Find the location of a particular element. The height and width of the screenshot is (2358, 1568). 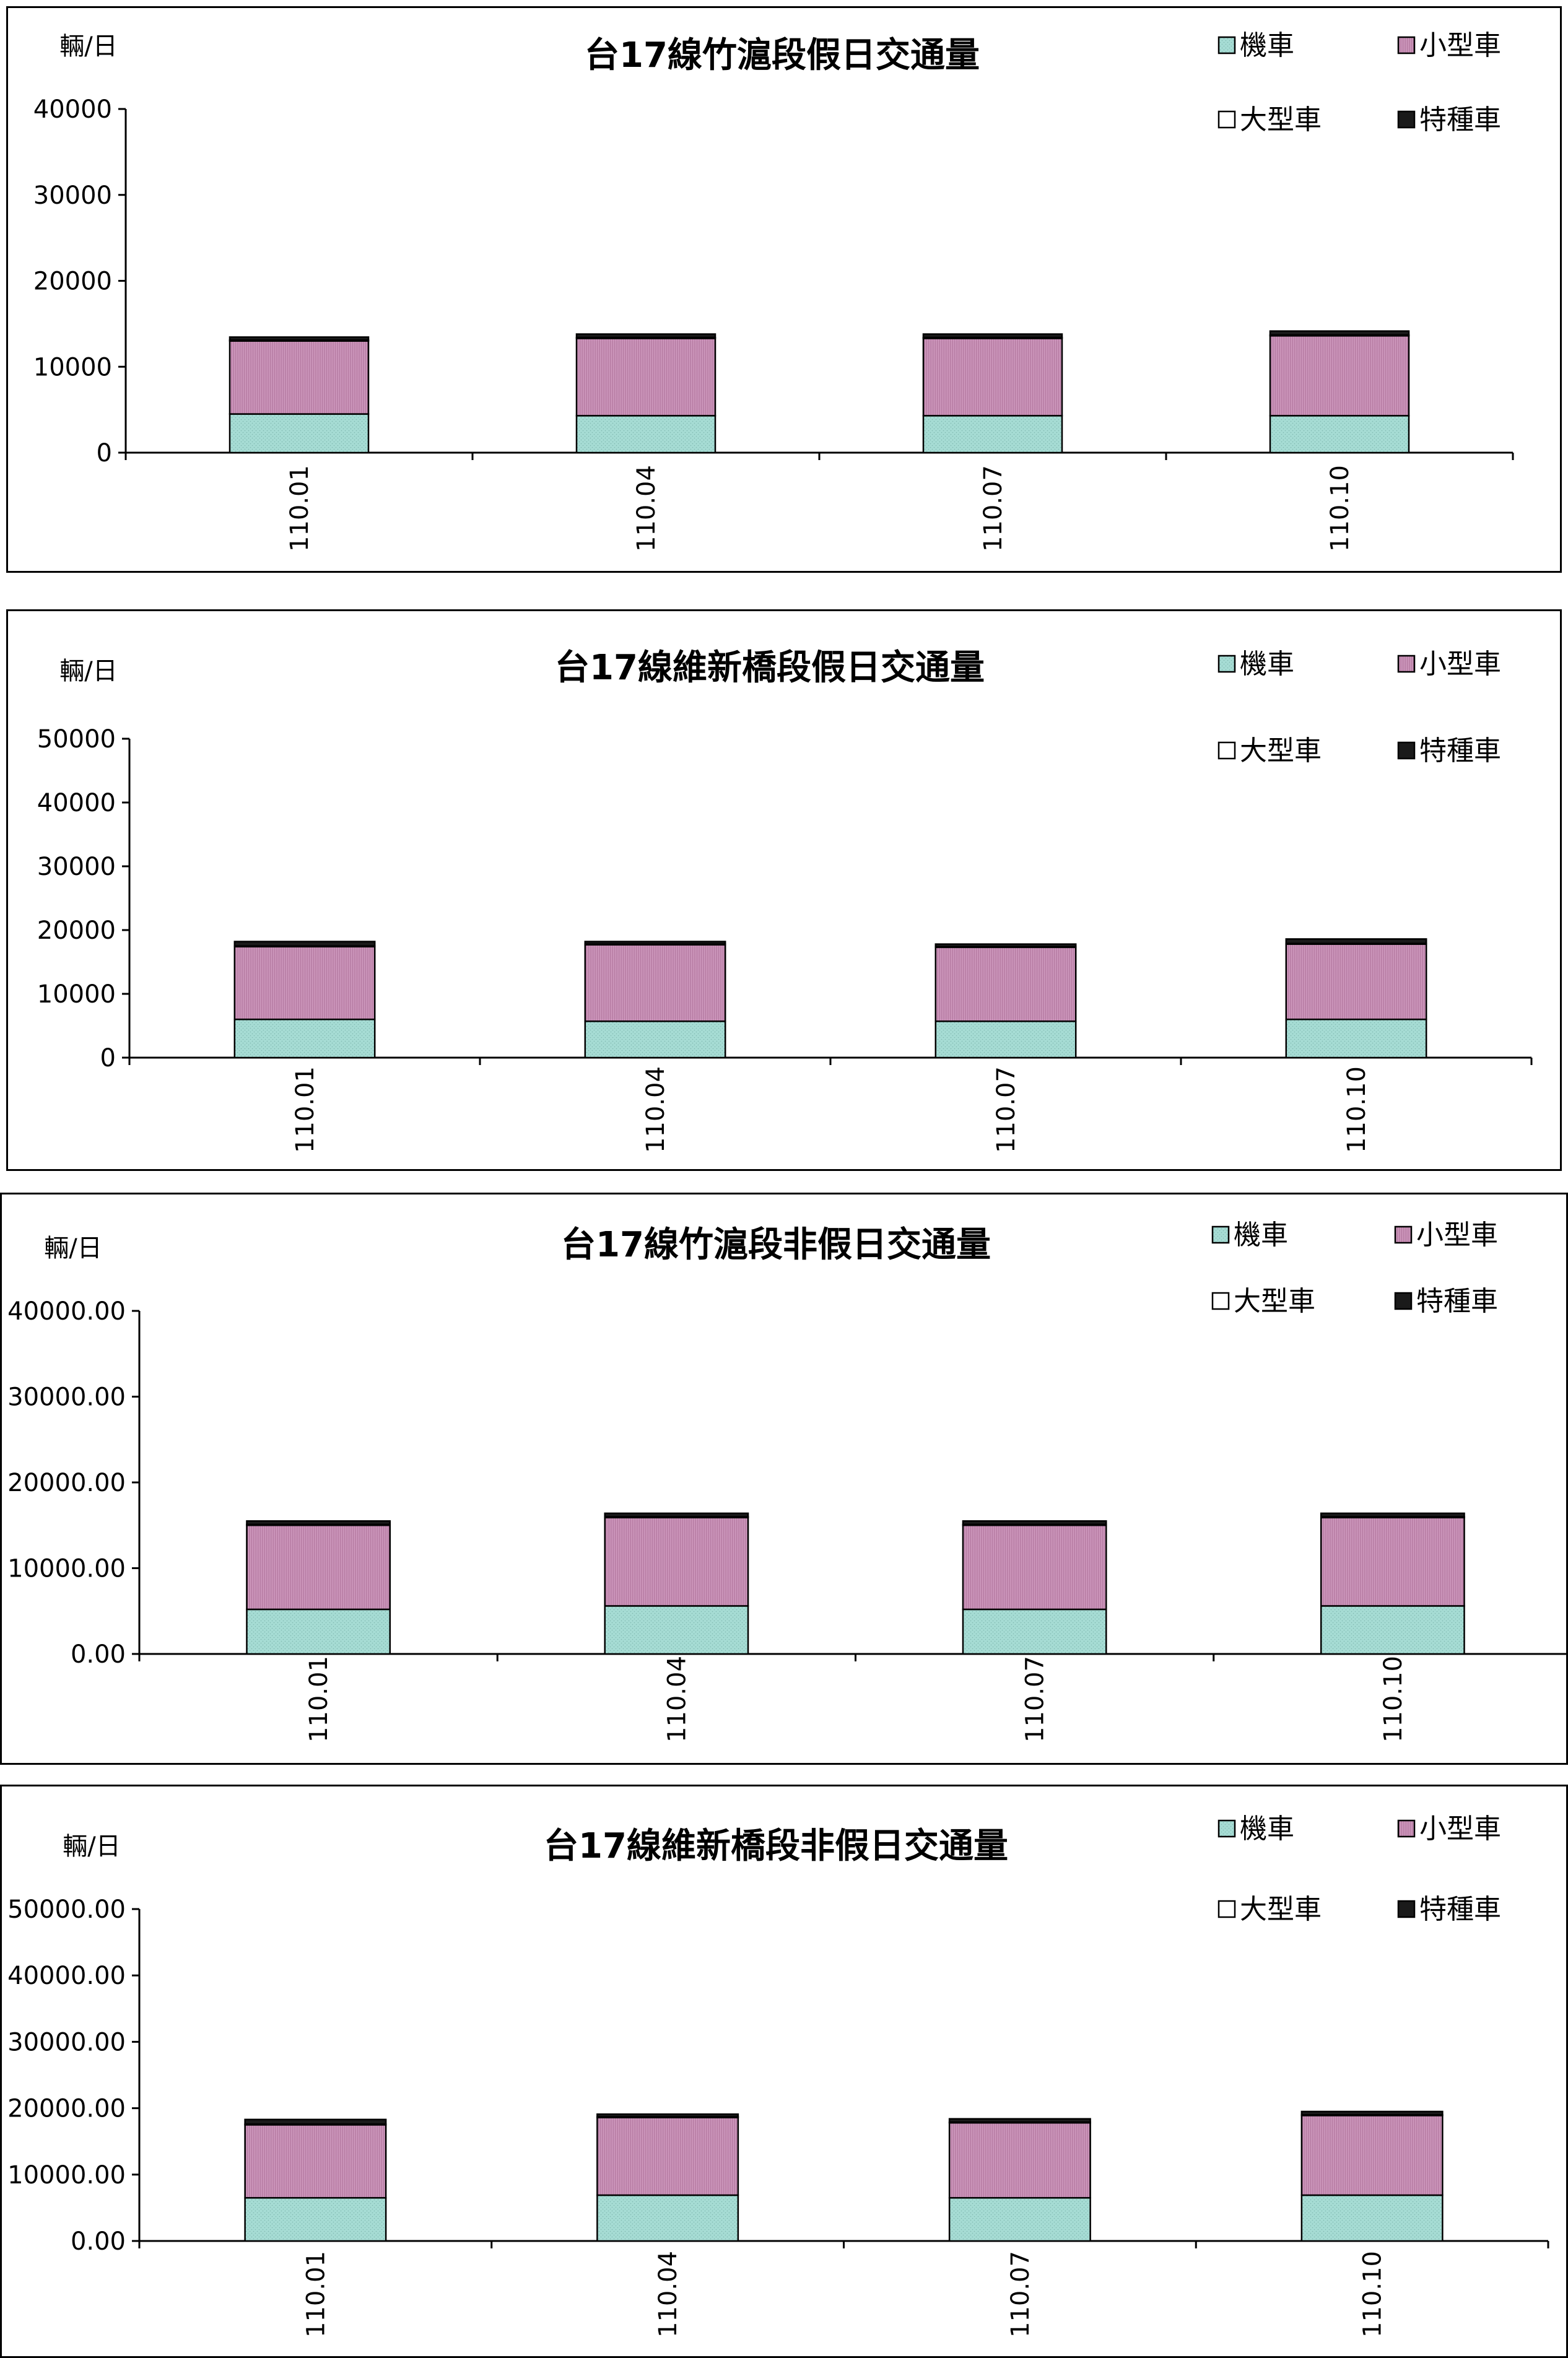

y-tick-label: 50000 is located at coordinates (77, 739).